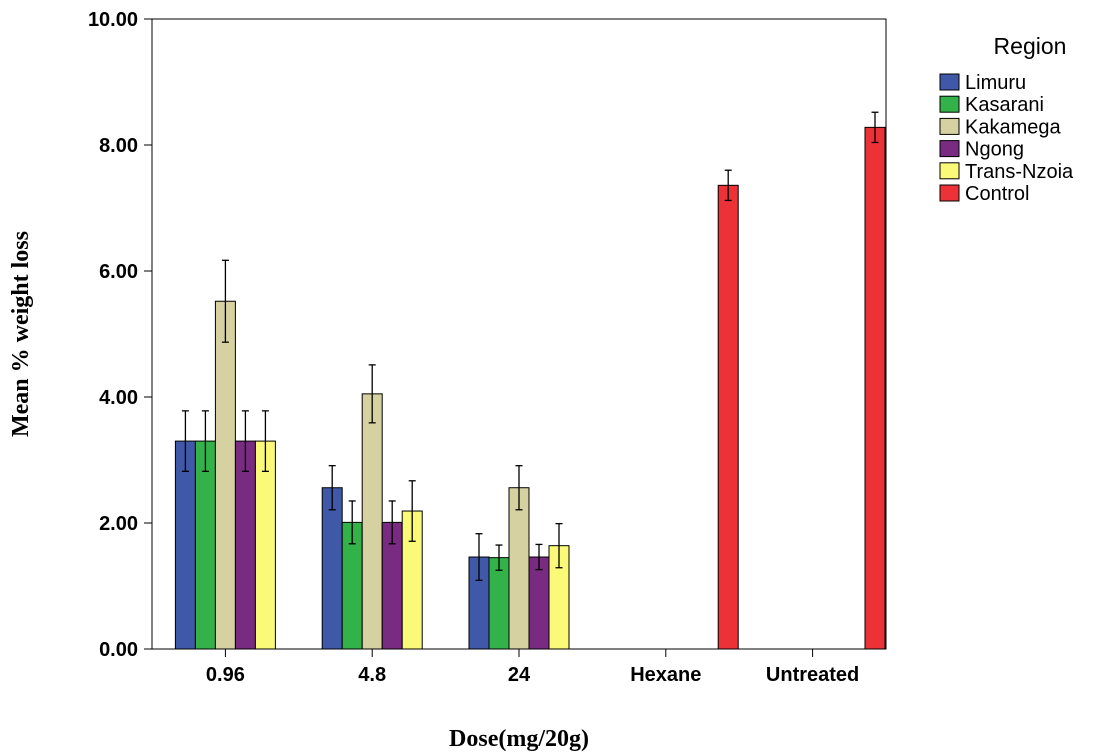  What do you see at coordinates (812, 675) in the screenshot?
I see `x-tick-label: Untreated` at bounding box center [812, 675].